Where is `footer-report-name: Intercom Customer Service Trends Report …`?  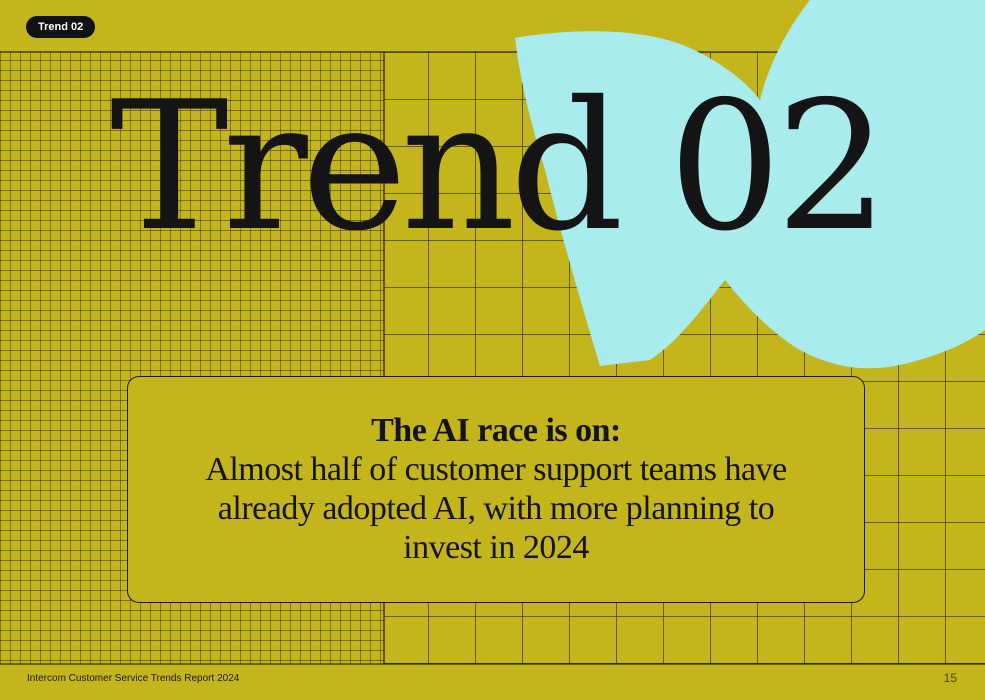
footer-report-name: Intercom Customer Service Trends Report … is located at coordinates (133, 678).